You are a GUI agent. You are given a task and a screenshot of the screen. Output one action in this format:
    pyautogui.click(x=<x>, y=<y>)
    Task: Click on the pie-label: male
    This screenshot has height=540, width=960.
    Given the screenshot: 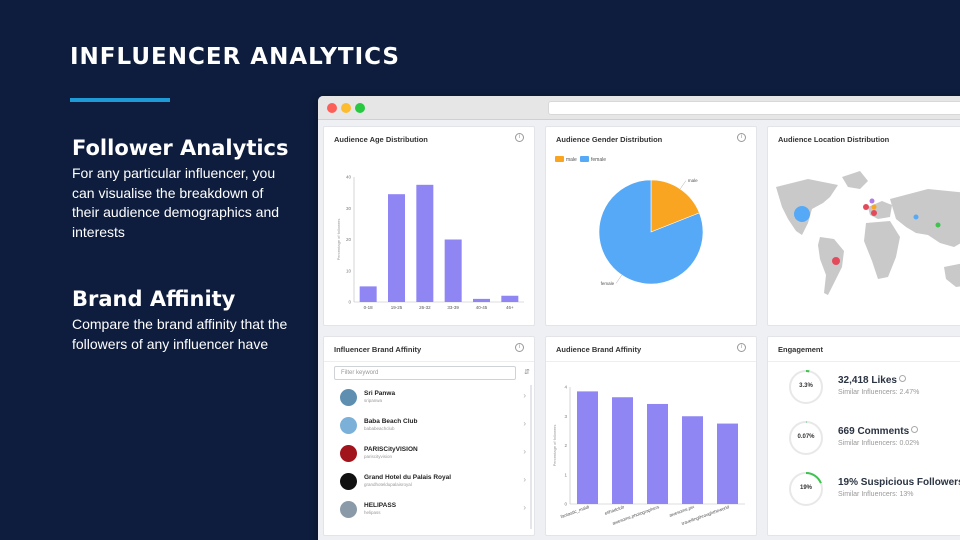 What is the action you would take?
    pyautogui.click(x=693, y=180)
    